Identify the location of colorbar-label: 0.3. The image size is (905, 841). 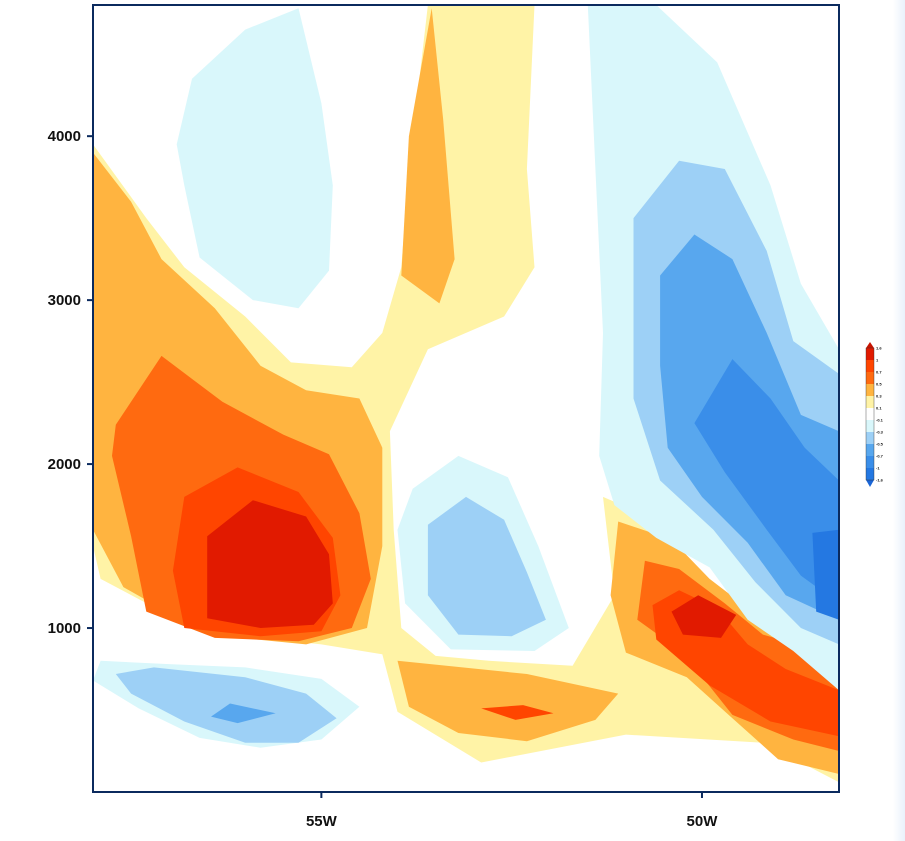
(879, 396).